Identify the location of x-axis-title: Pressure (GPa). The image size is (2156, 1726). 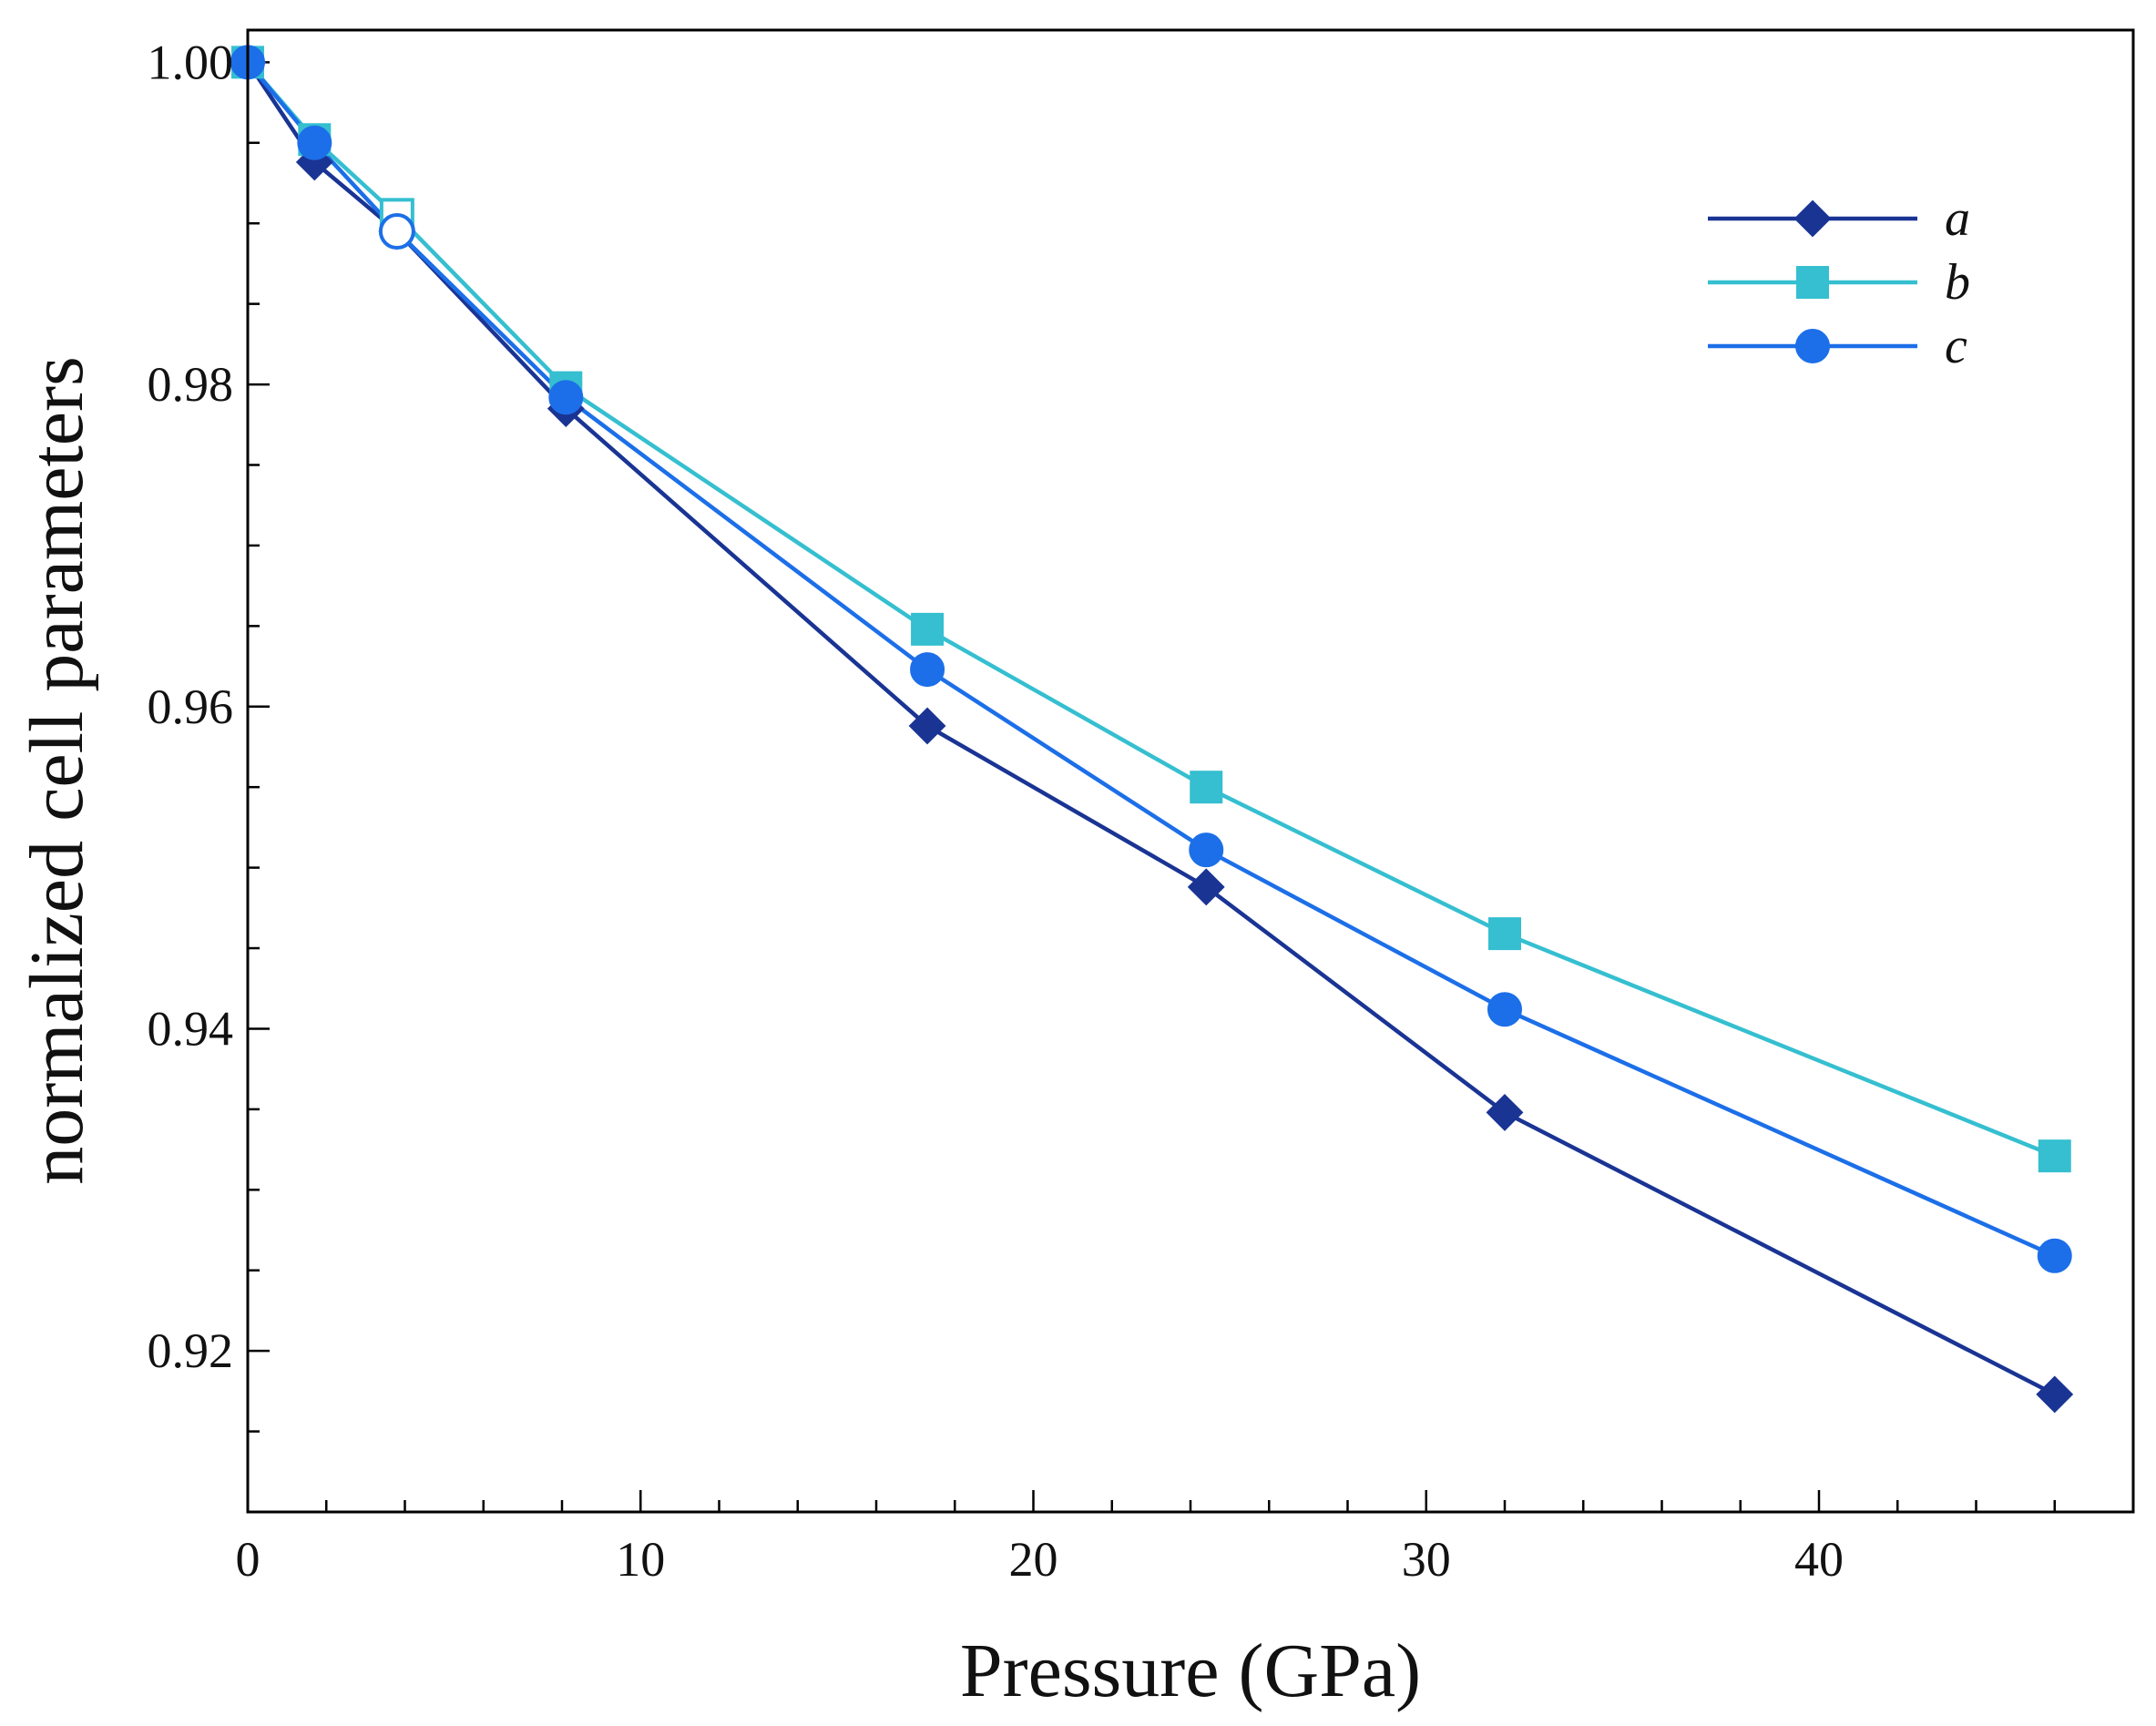
(1190, 1671).